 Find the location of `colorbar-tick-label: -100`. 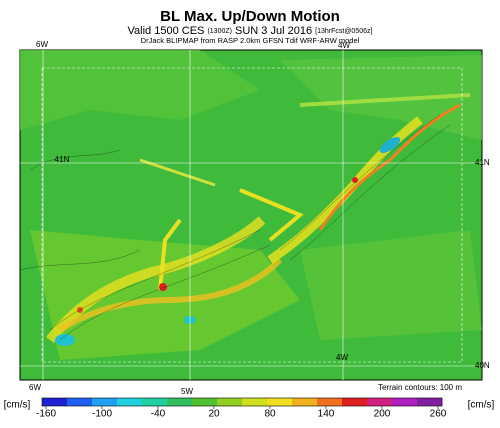

colorbar-tick-label: -100 is located at coordinates (102, 414).